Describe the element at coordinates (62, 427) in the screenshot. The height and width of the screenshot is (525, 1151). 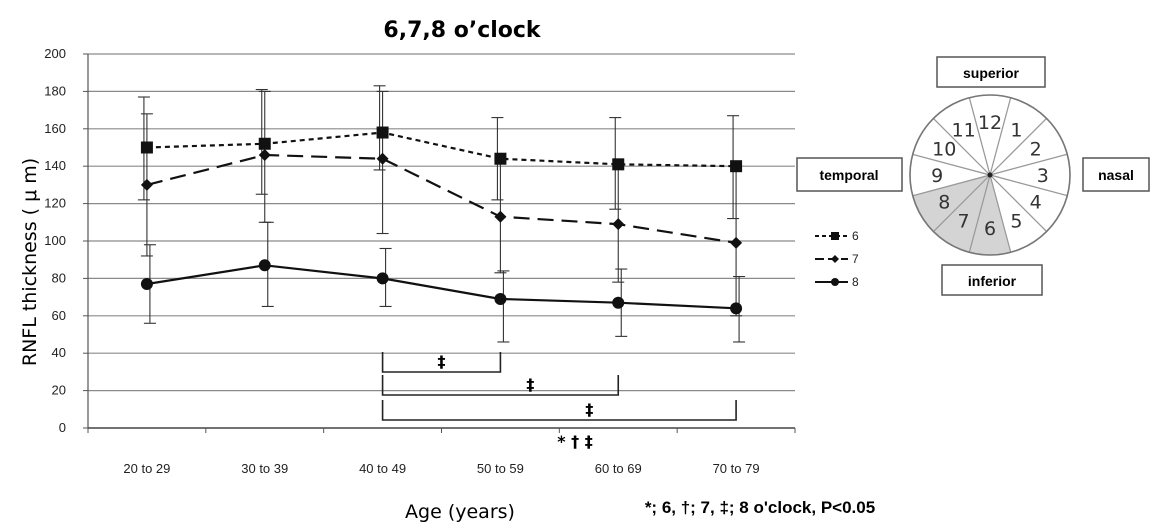
I see `y-tick-label: 0` at that location.